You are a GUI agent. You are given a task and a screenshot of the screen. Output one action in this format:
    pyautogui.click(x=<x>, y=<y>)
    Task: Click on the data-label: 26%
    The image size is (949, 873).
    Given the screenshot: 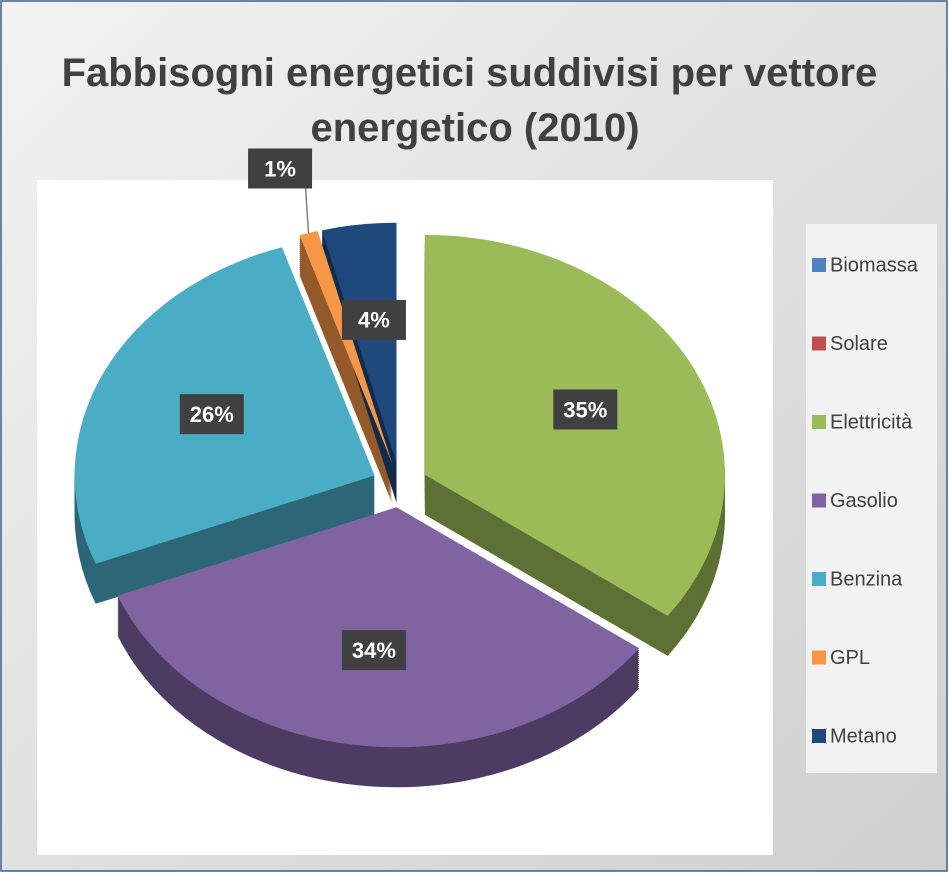 What is the action you would take?
    pyautogui.click(x=212, y=414)
    